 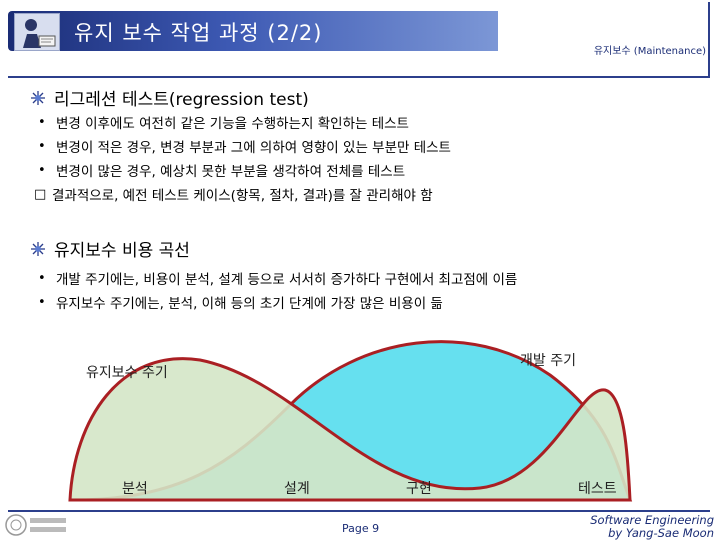 I want to click on list-item-text: 변경 이후에도 여전히 같은 기능을 수행하는지 확인하는 테스트, so click(x=232, y=124).